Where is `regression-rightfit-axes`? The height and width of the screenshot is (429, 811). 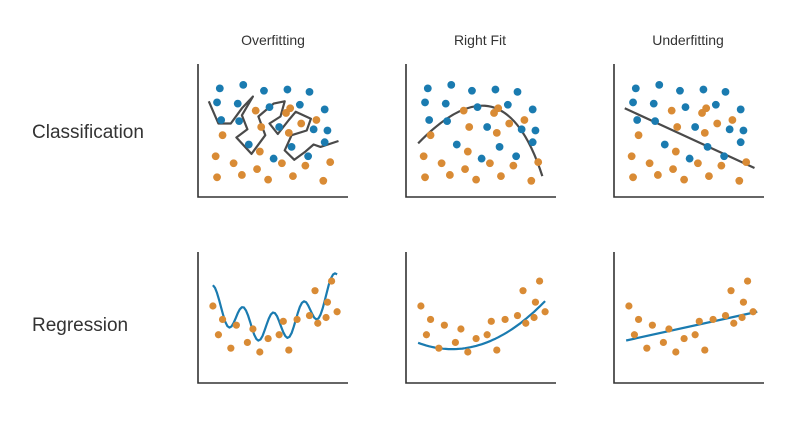
regression-rightfit-axes is located at coordinates (480, 318).